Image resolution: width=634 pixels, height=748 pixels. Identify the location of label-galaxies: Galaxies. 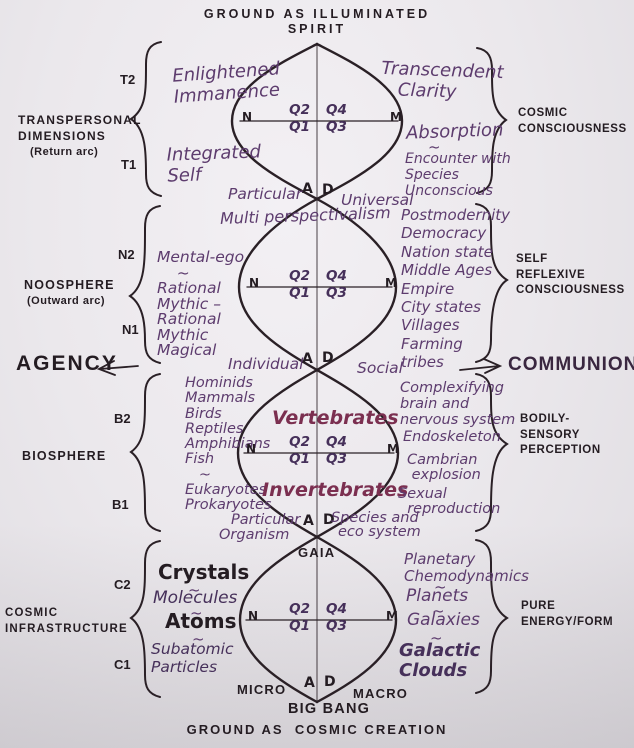
(443, 620).